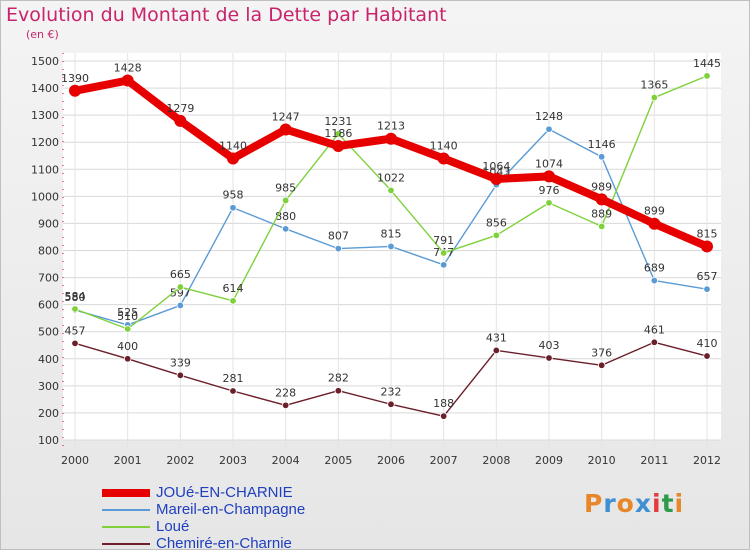 The image size is (750, 552). Describe the element at coordinates (45, 142) in the screenshot. I see `y-tick-label: 1200` at that location.